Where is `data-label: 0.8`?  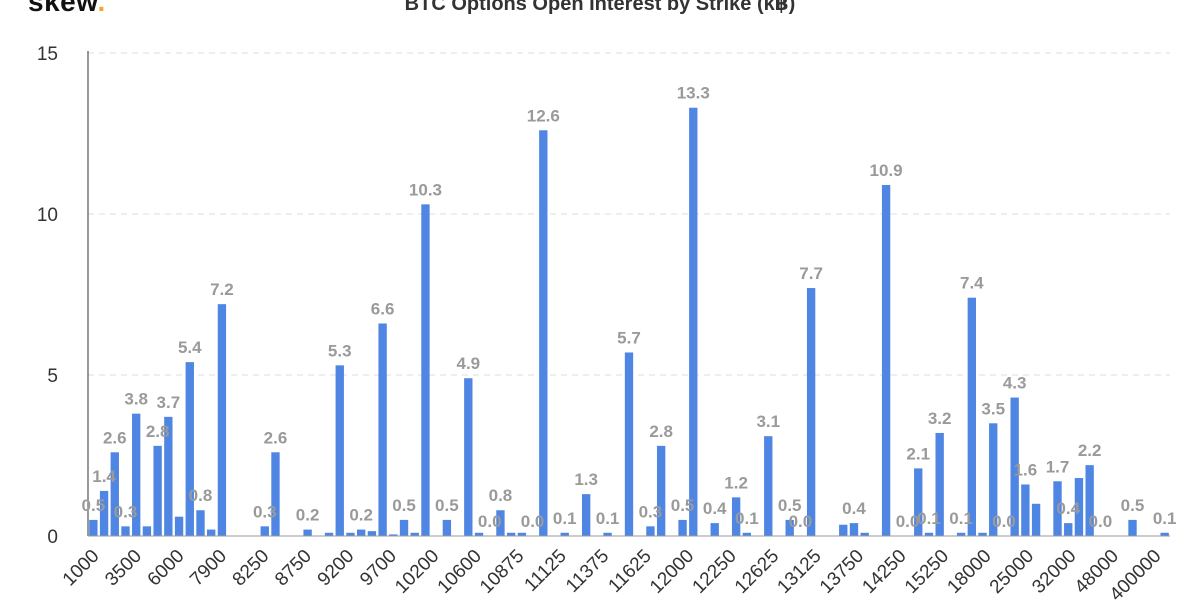
data-label: 0.8 is located at coordinates (501, 495).